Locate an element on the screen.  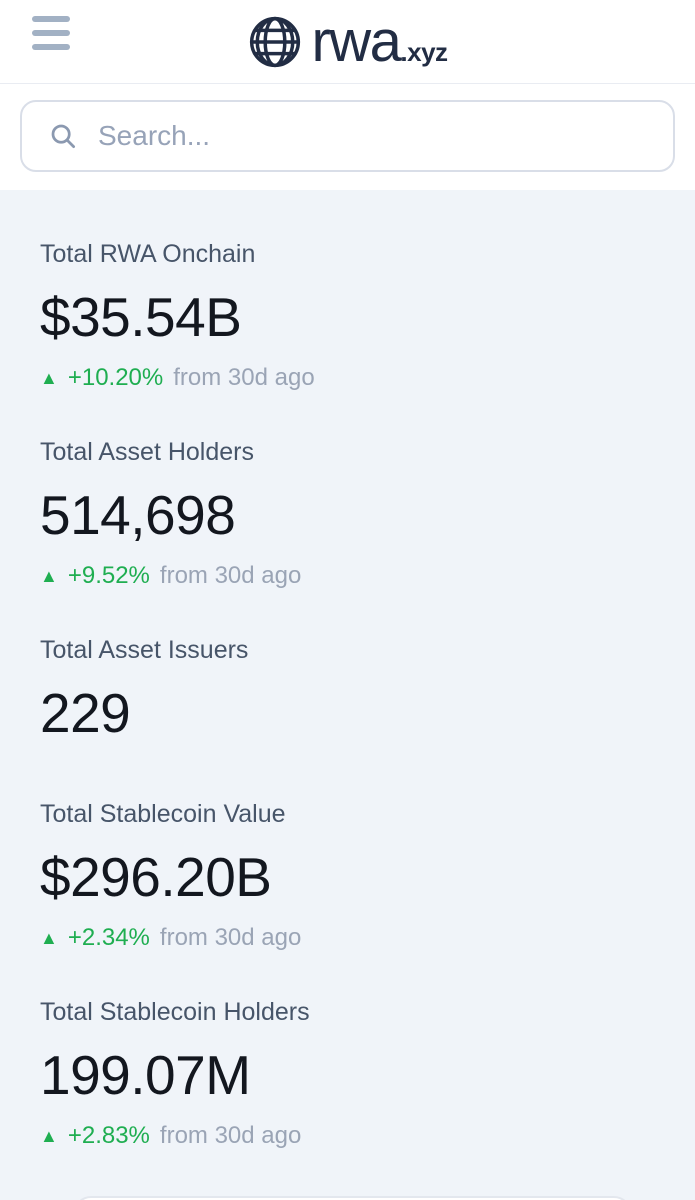
stat-value: 199.07M is located at coordinates (145, 1075).